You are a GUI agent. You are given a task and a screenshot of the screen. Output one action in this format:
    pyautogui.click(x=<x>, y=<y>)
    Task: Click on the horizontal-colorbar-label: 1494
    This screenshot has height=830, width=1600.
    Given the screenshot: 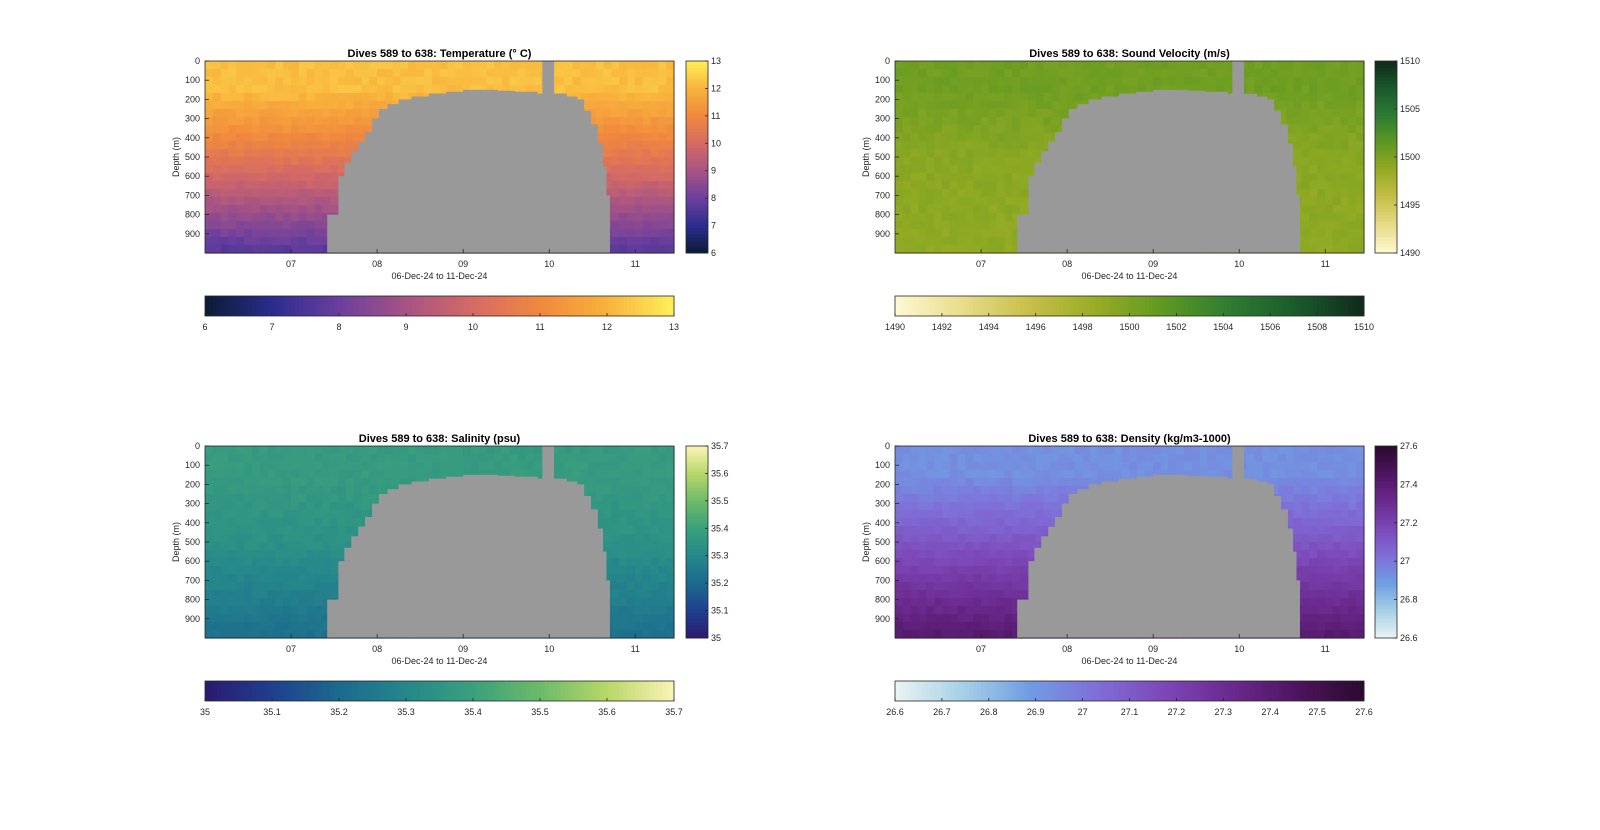 What is the action you would take?
    pyautogui.click(x=989, y=327)
    